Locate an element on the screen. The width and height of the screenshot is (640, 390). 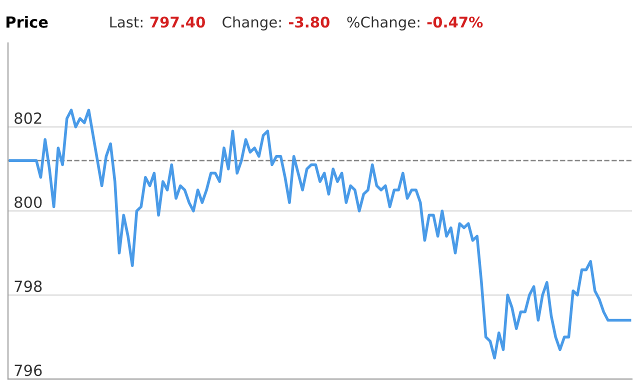
y-tick-label: 796 is located at coordinates (28, 370).